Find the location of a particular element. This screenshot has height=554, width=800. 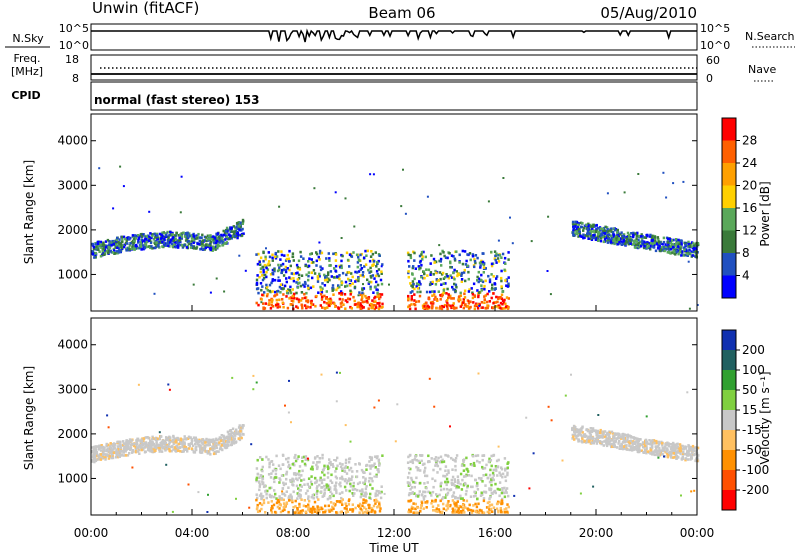

colorbar-swatch is located at coordinates (729, 264).